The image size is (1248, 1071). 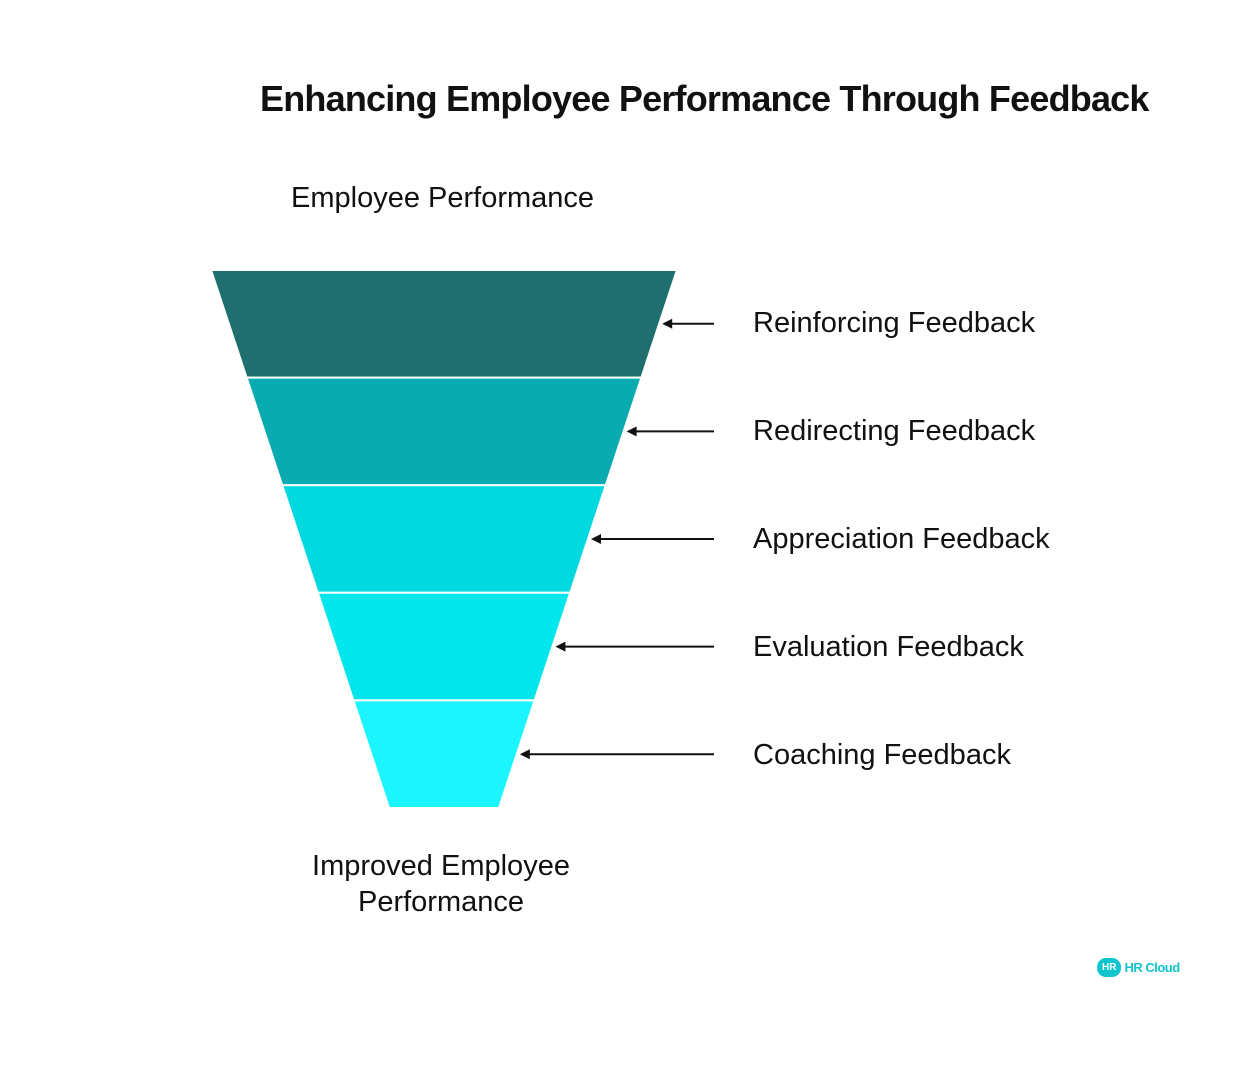 I want to click on funnel-bottom-label: Improved Employee Performance, so click(x=441, y=884).